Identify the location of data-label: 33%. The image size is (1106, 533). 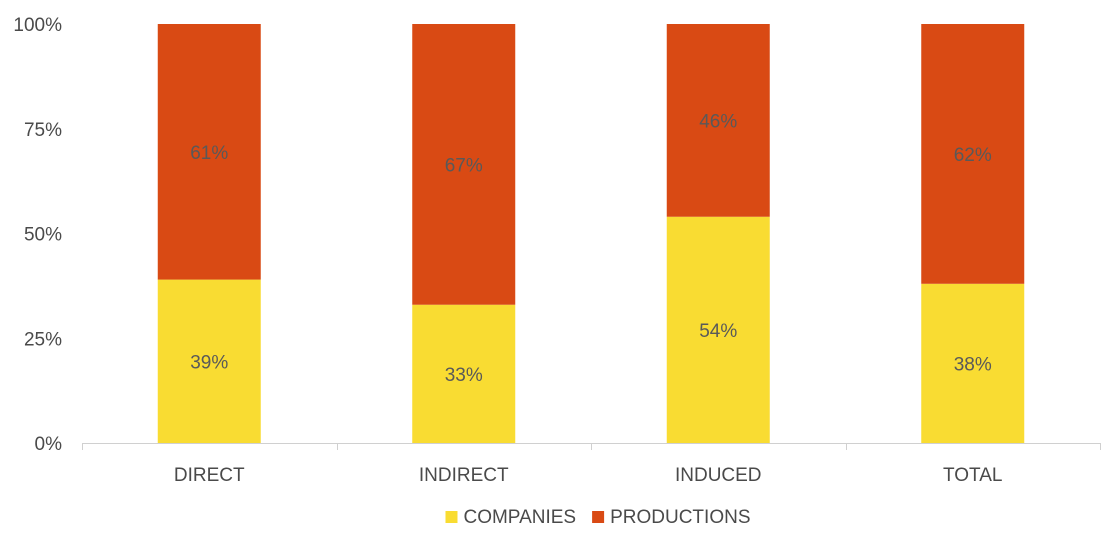
(464, 375).